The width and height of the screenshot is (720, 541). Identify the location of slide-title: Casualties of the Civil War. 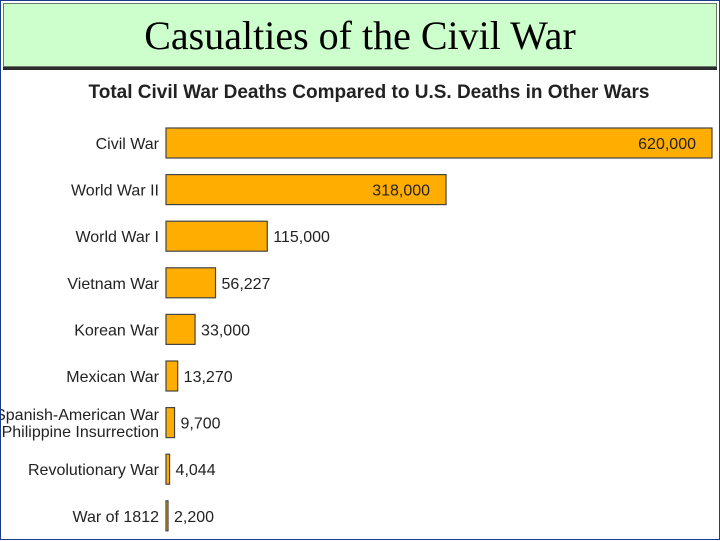
(360, 35).